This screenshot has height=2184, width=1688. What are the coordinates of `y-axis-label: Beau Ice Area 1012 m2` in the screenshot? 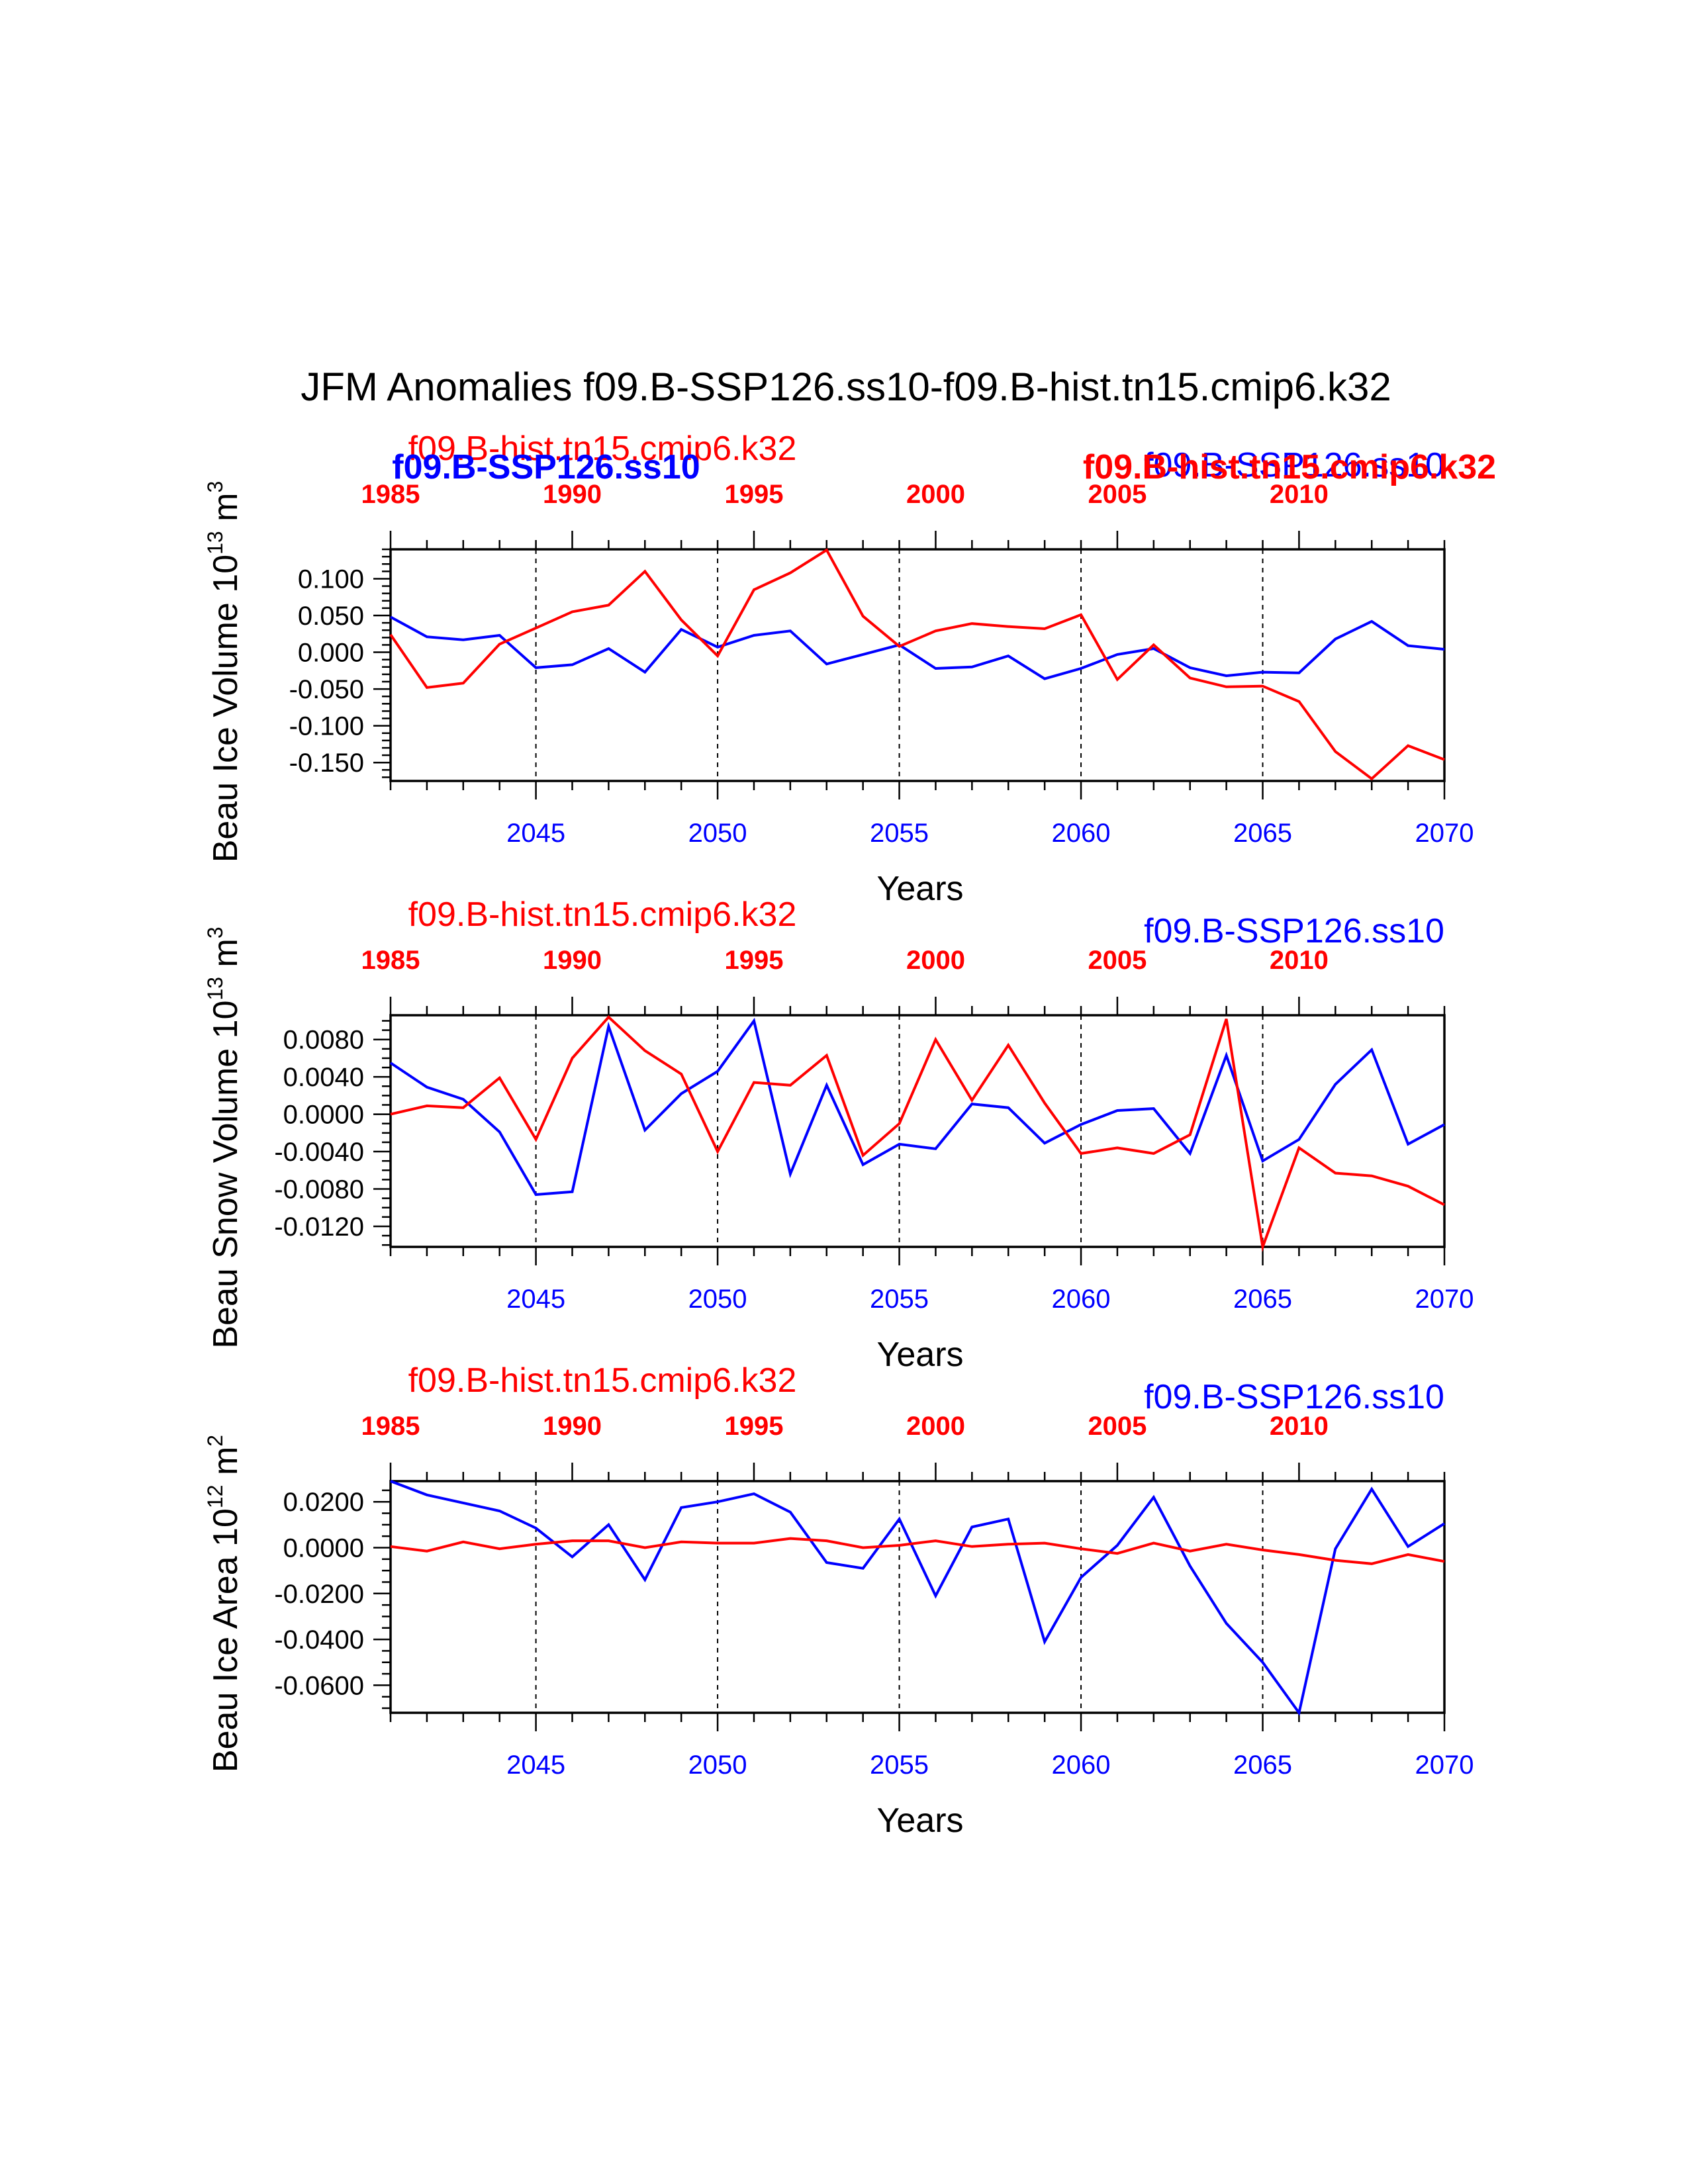 It's located at (224, 1604).